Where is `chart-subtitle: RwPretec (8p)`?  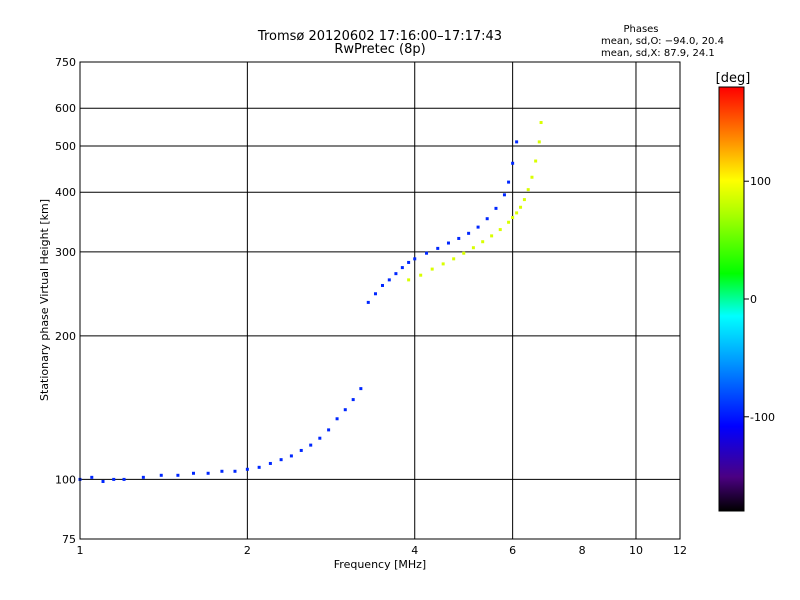 chart-subtitle: RwPretec (8p) is located at coordinates (379, 49).